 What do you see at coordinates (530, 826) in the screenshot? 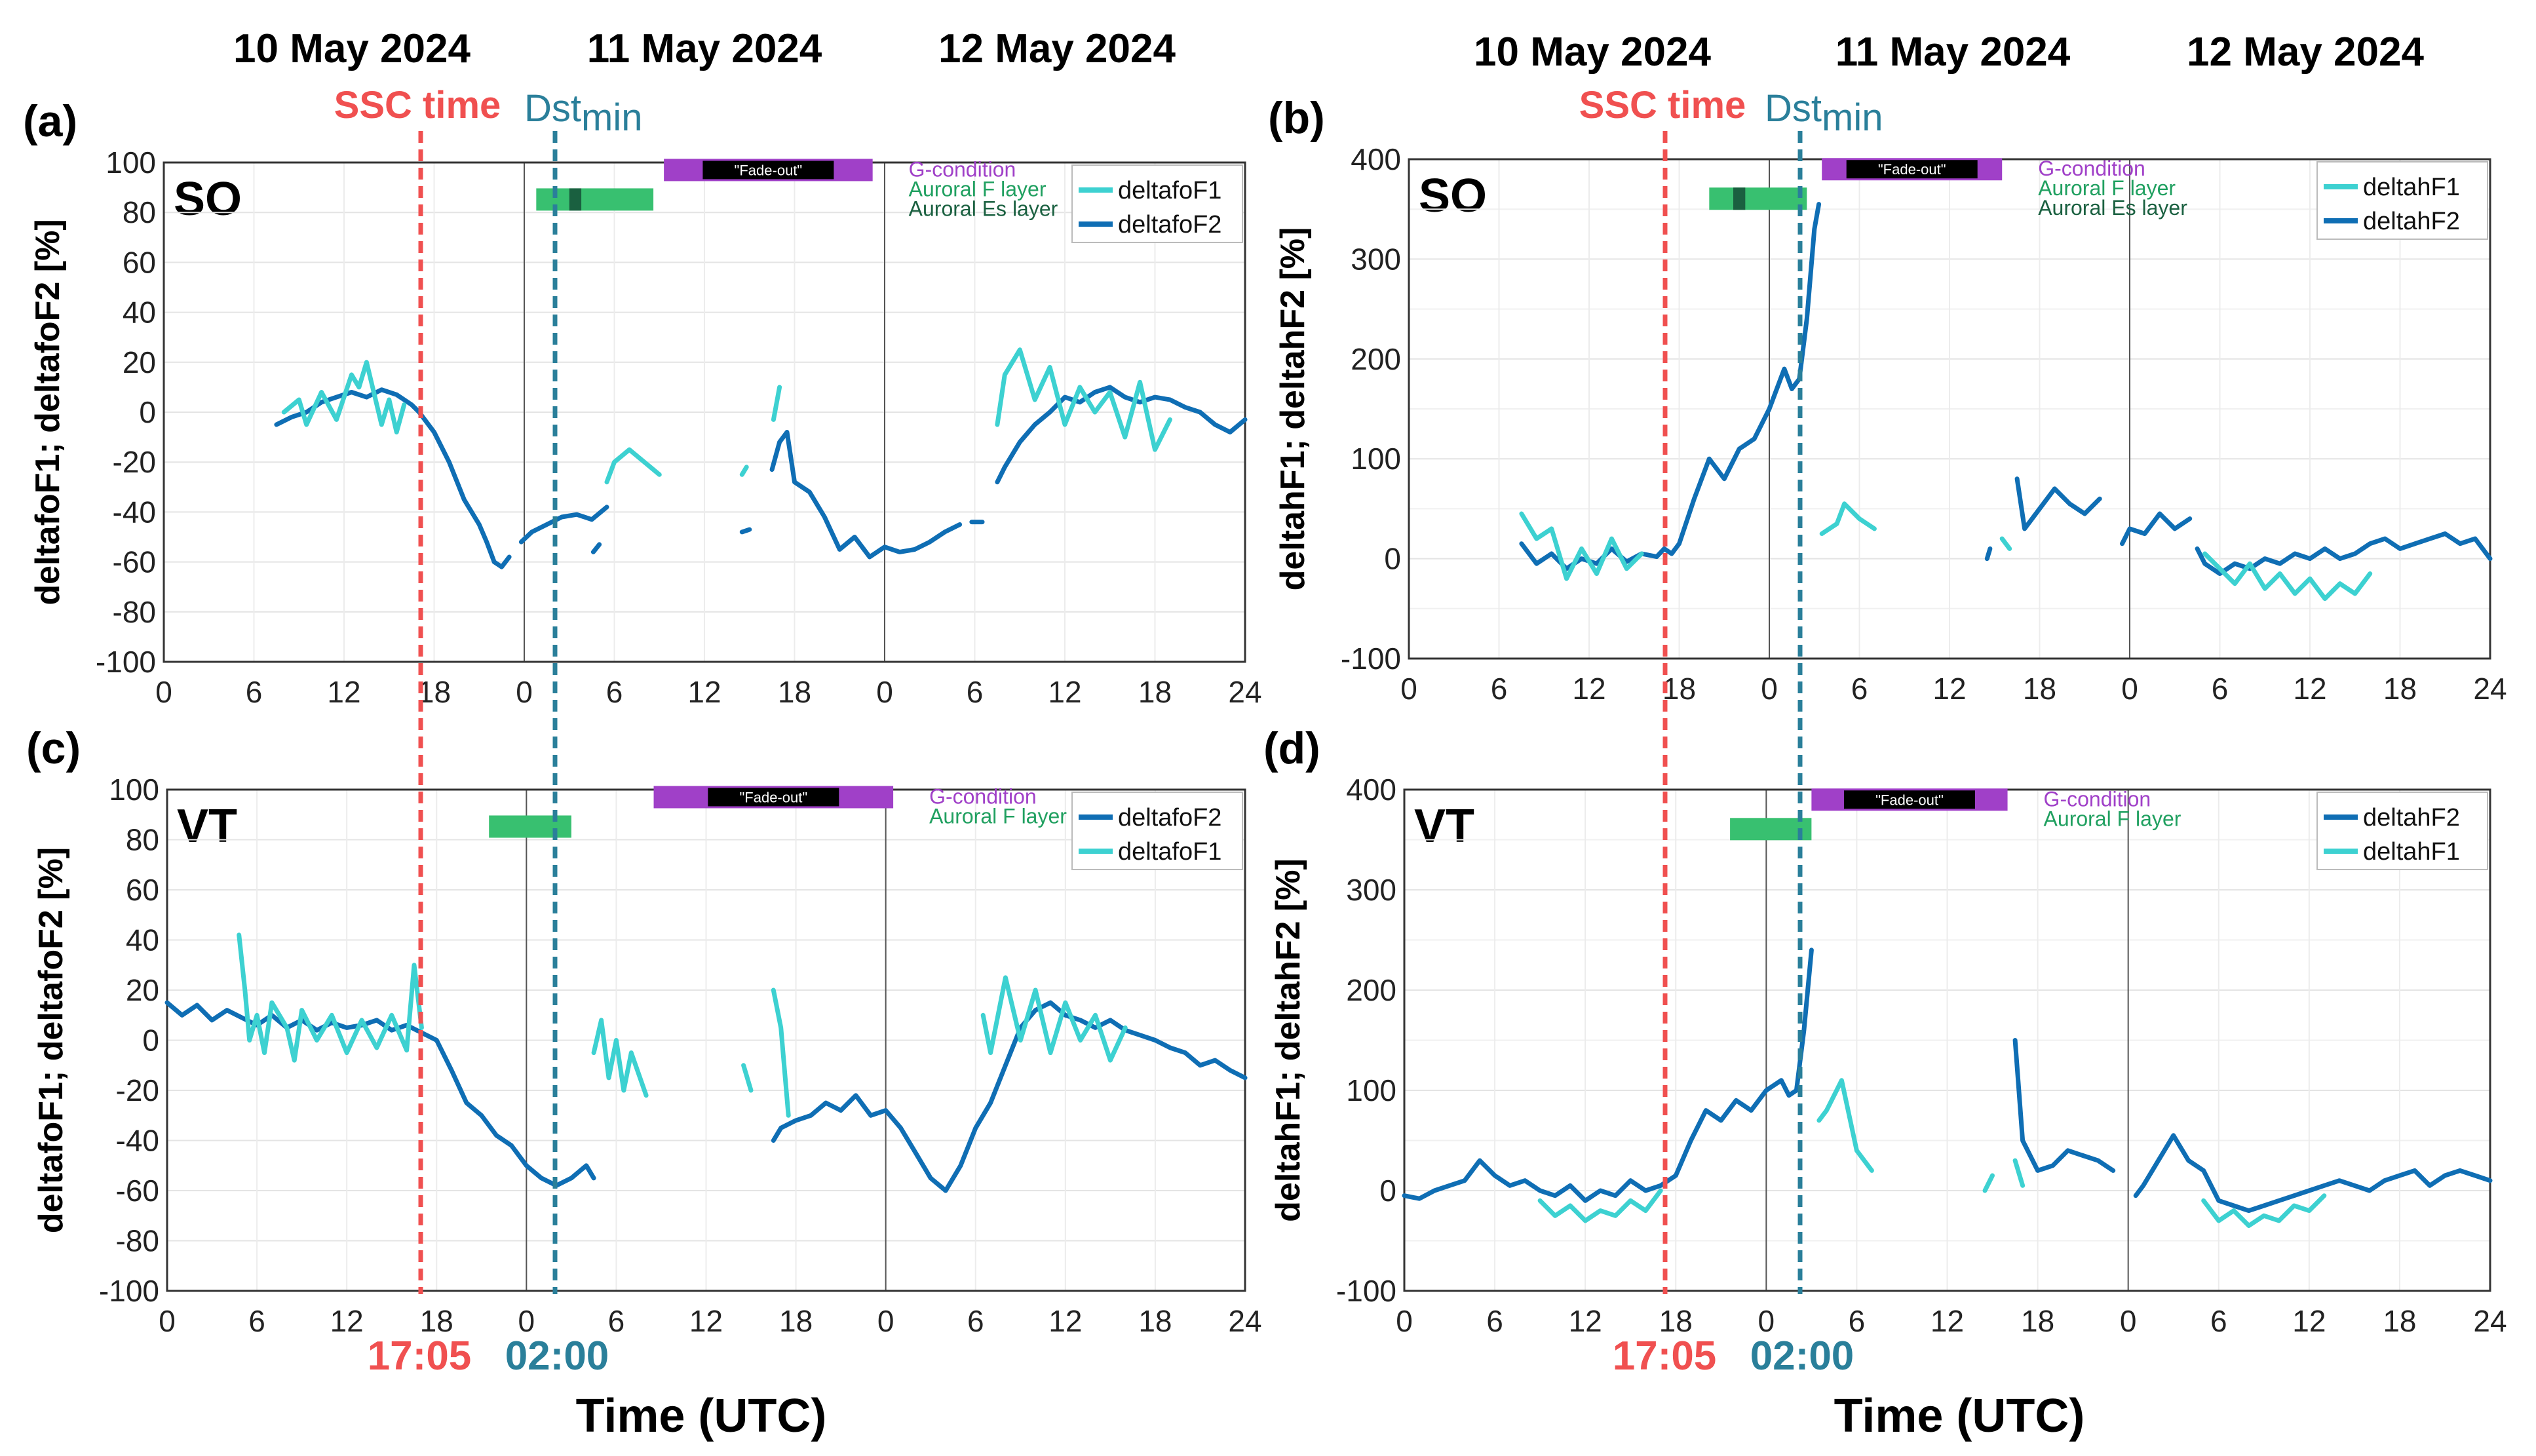
I see `auroral-f-bar` at bounding box center [530, 826].